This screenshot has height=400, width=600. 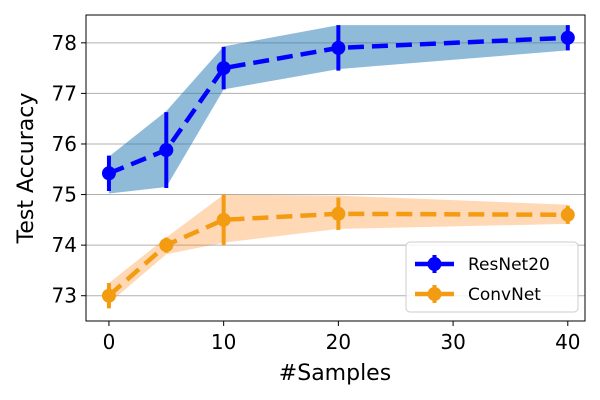 What do you see at coordinates (223, 342) in the screenshot?
I see `x-tick-label: 10` at bounding box center [223, 342].